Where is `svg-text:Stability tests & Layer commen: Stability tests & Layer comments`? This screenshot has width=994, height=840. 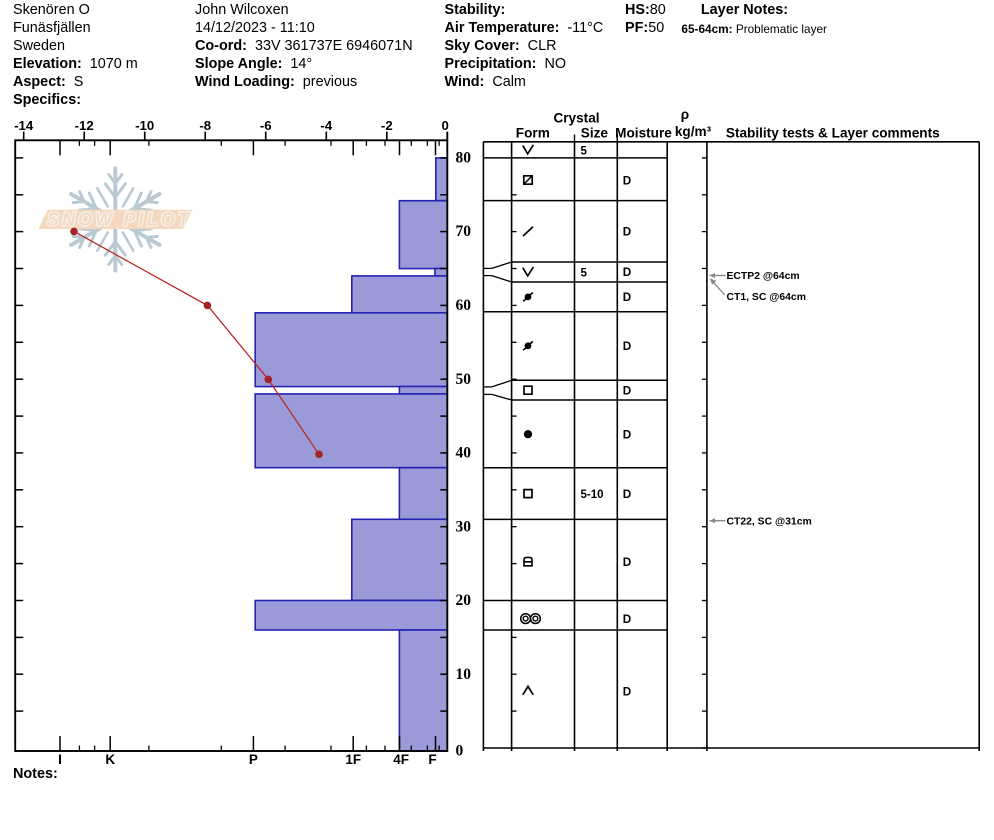
svg-text:Stability tests & Layer commen: Stability tests & Layer comments is located at coordinates (833, 133).